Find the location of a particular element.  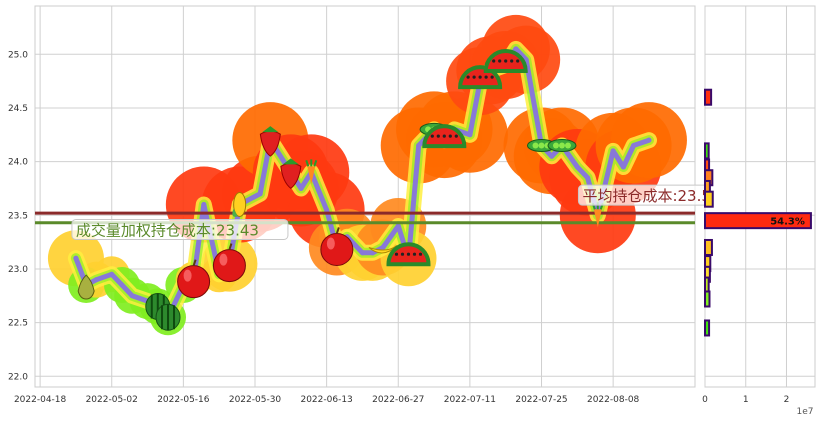

y-tick-label: 22.5 is located at coordinates (18, 324).